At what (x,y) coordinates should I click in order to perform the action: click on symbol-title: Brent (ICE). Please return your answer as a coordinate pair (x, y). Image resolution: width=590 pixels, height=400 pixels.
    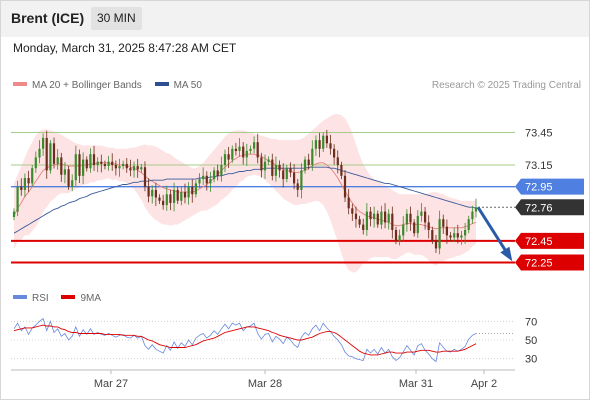
    Looking at the image, I should click on (48, 18).